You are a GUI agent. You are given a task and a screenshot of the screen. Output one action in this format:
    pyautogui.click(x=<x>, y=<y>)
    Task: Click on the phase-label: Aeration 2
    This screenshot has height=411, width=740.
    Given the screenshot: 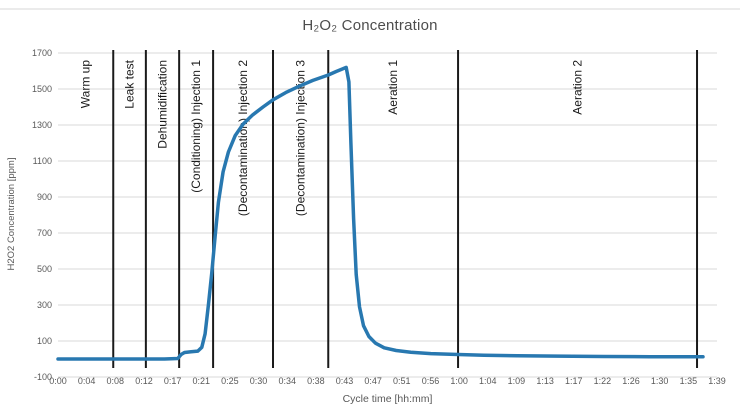 What is the action you would take?
    pyautogui.click(x=578, y=87)
    